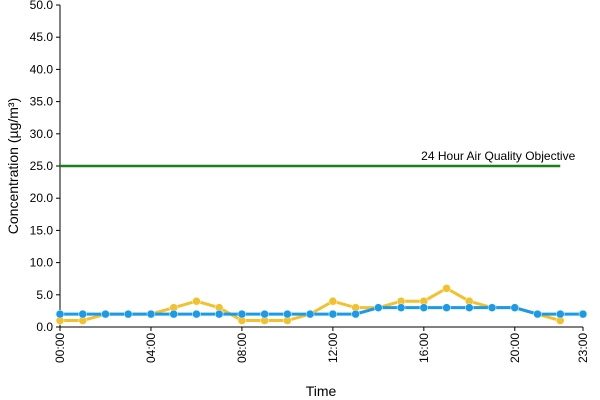 The width and height of the screenshot is (600, 400). What do you see at coordinates (151, 348) in the screenshot?
I see `x-tick-label: 04:00` at bounding box center [151, 348].